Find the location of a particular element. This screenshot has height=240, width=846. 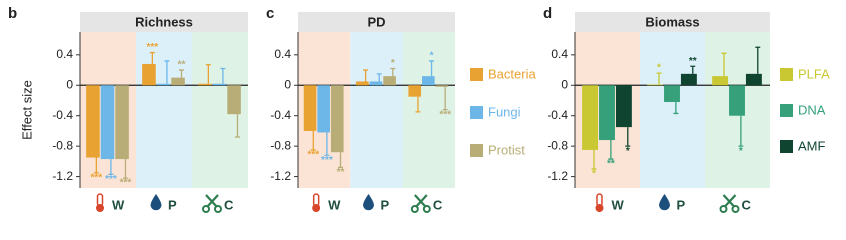

panel-letter: b is located at coordinates (12, 13).